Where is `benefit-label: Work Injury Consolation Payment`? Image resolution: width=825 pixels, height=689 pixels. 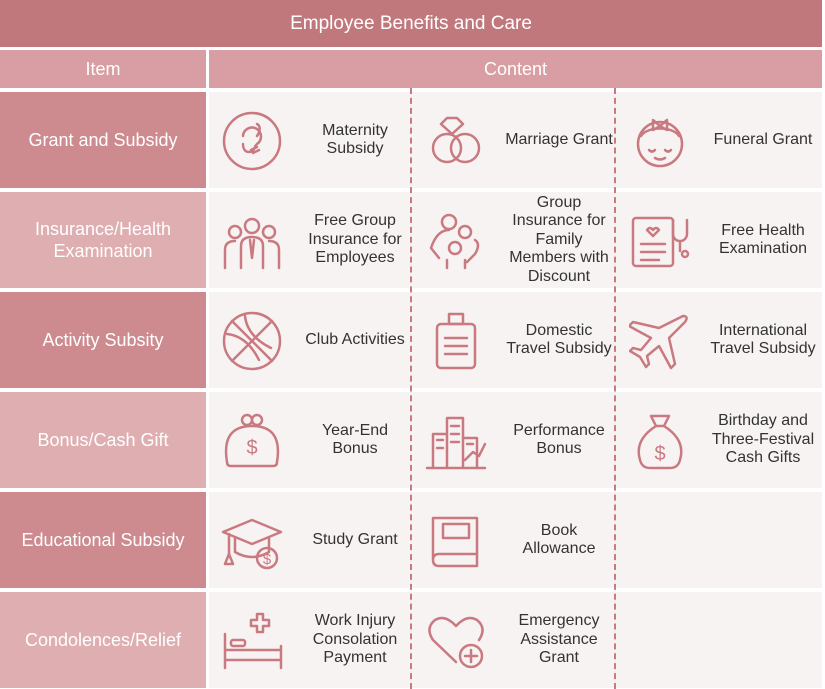 benefit-label: Work Injury Consolation Payment is located at coordinates (355, 639).